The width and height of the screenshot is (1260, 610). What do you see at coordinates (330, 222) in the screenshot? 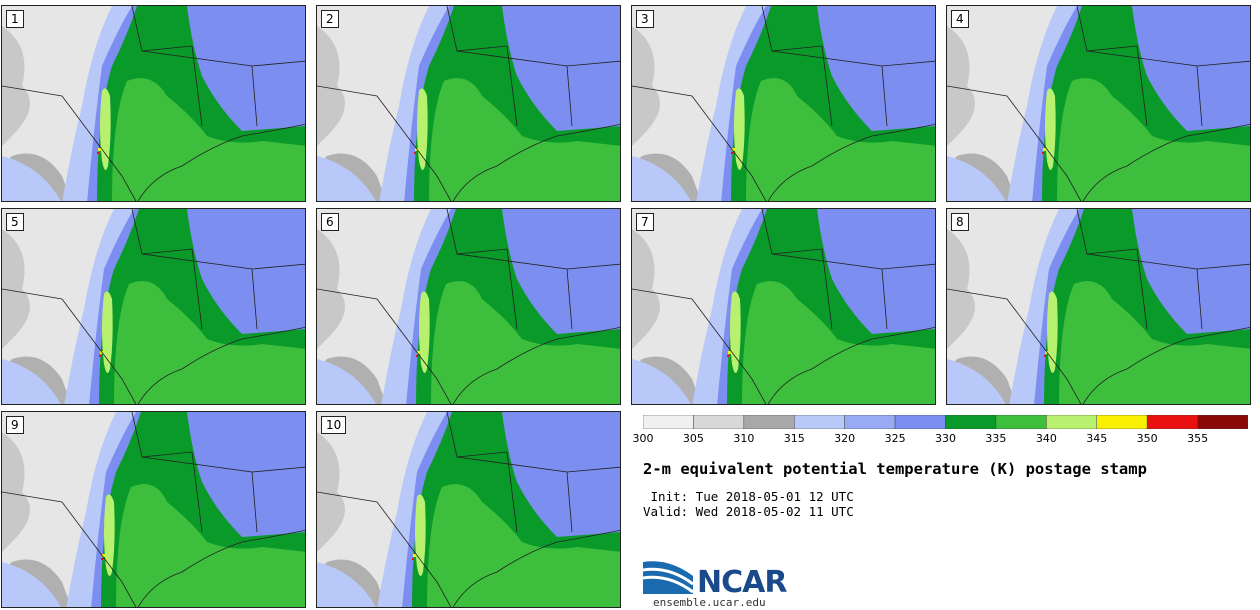
I see `panel-number-label: 6` at bounding box center [330, 222].